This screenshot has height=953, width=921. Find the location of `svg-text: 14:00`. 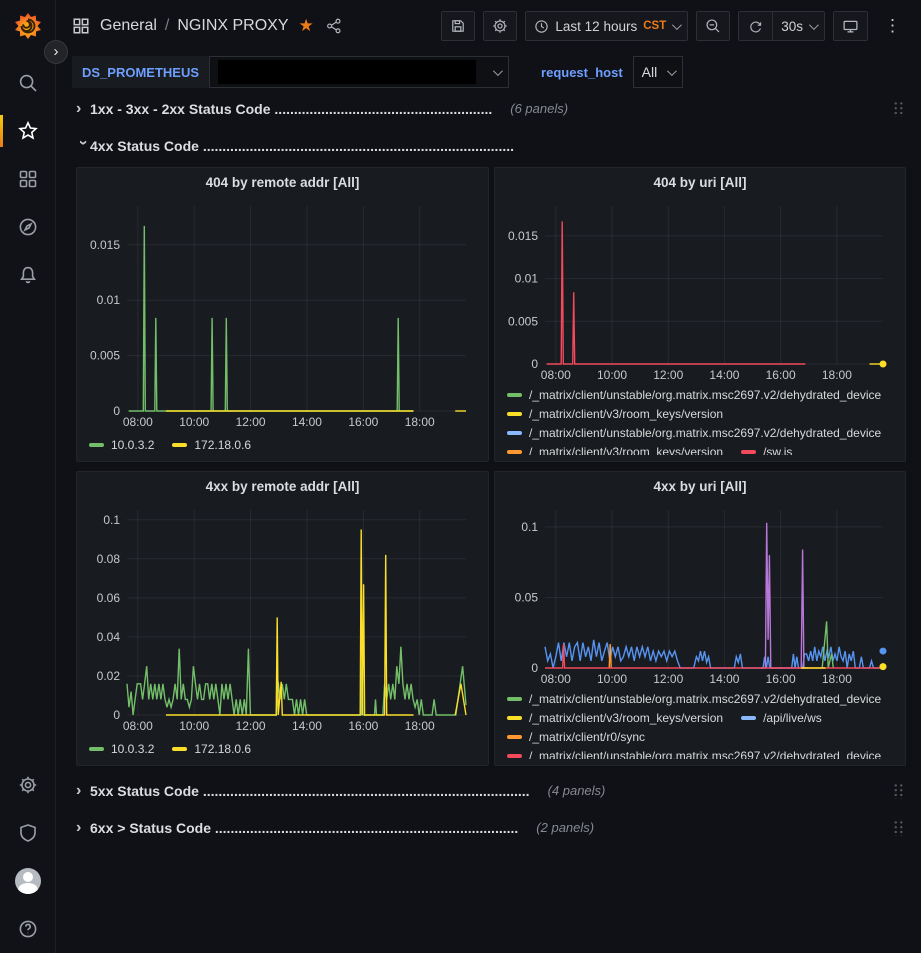

svg-text: 14:00 is located at coordinates (307, 422).